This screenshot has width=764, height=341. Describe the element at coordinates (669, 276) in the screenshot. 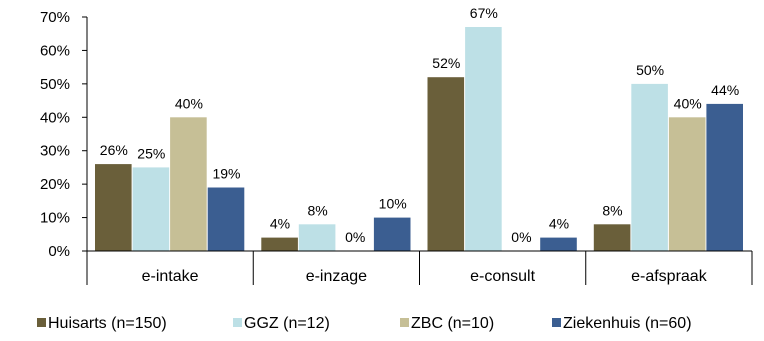

I see `x-category-label: e-afspraak` at that location.